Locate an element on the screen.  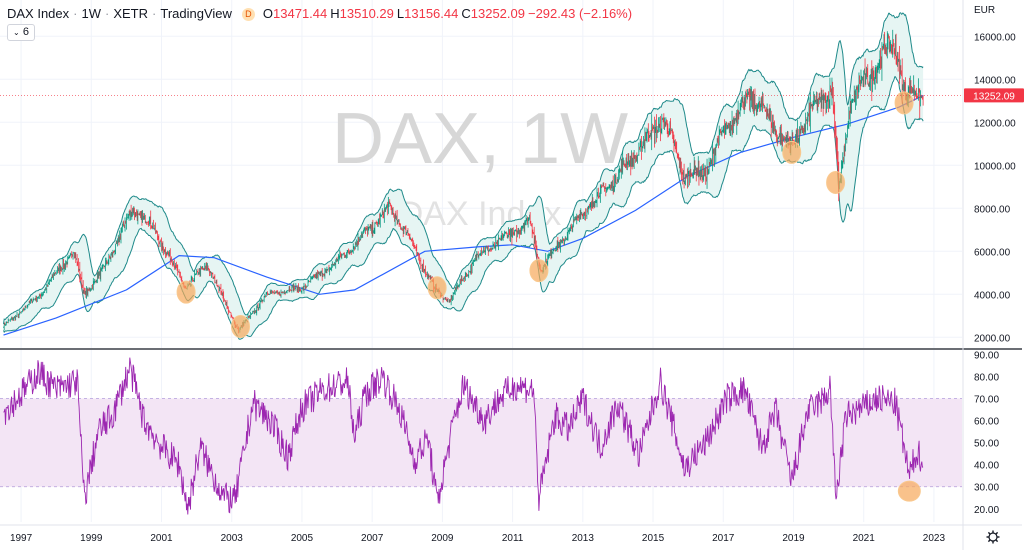
last-price-label: 13252.09 is located at coordinates (994, 96).